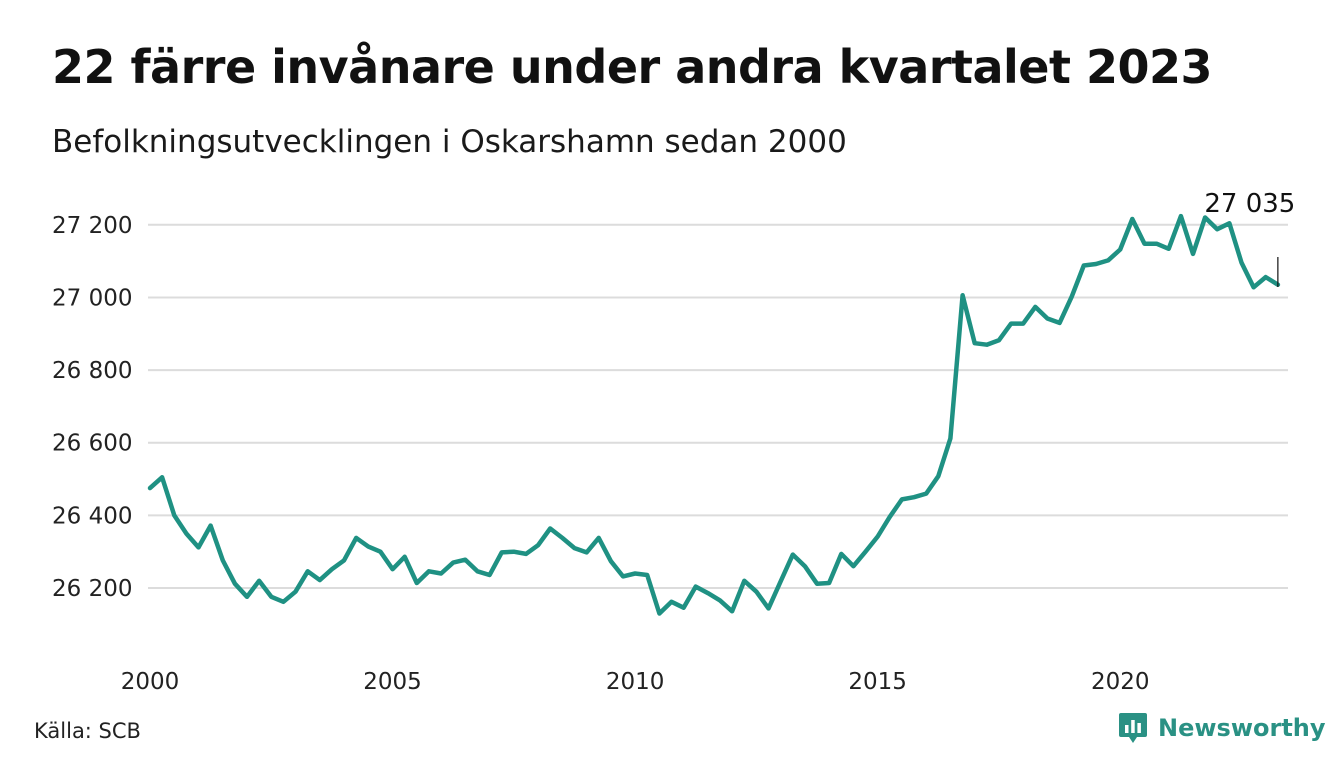 This screenshot has height=780, width=1340. Describe the element at coordinates (92, 589) in the screenshot. I see `y-tick-label: 26 200` at that location.